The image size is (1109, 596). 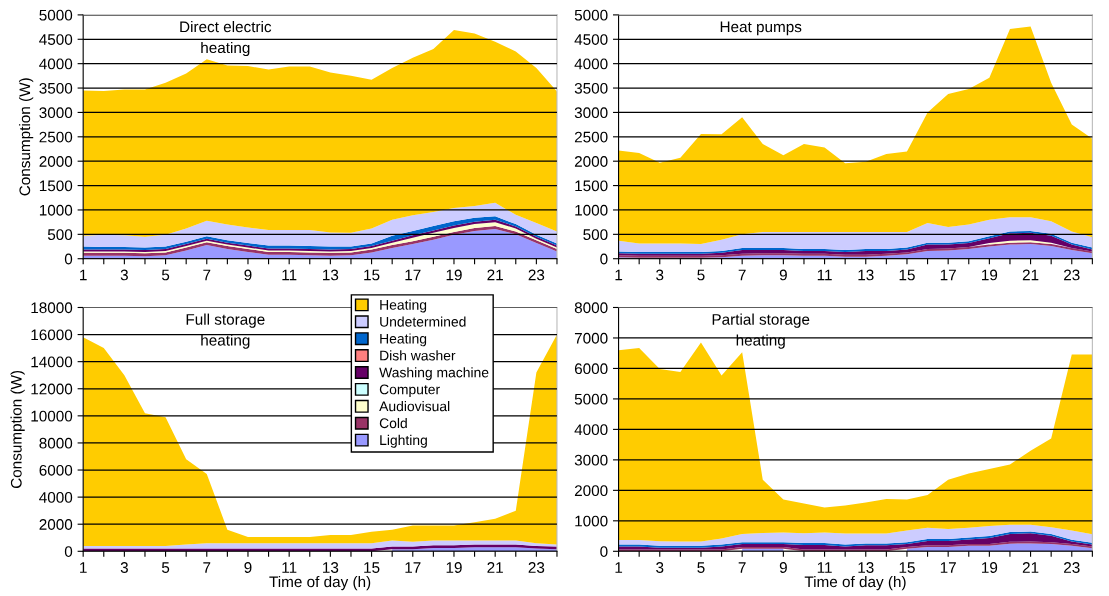 I want to click on y-tick-label: 16000, so click(x=52, y=335).